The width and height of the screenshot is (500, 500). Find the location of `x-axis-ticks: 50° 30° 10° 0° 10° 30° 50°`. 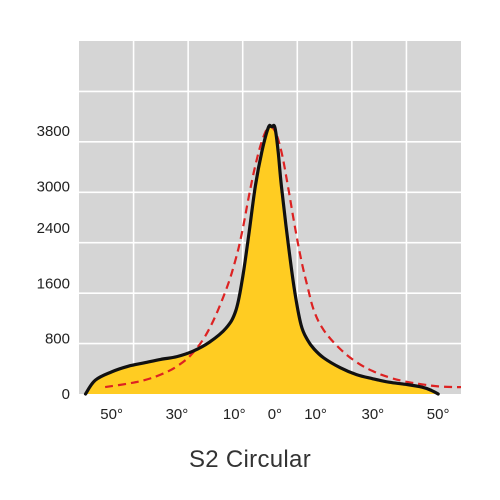

x-axis-ticks: 50° 30° 10° 0° 10° 30° 50° is located at coordinates (274, 414).